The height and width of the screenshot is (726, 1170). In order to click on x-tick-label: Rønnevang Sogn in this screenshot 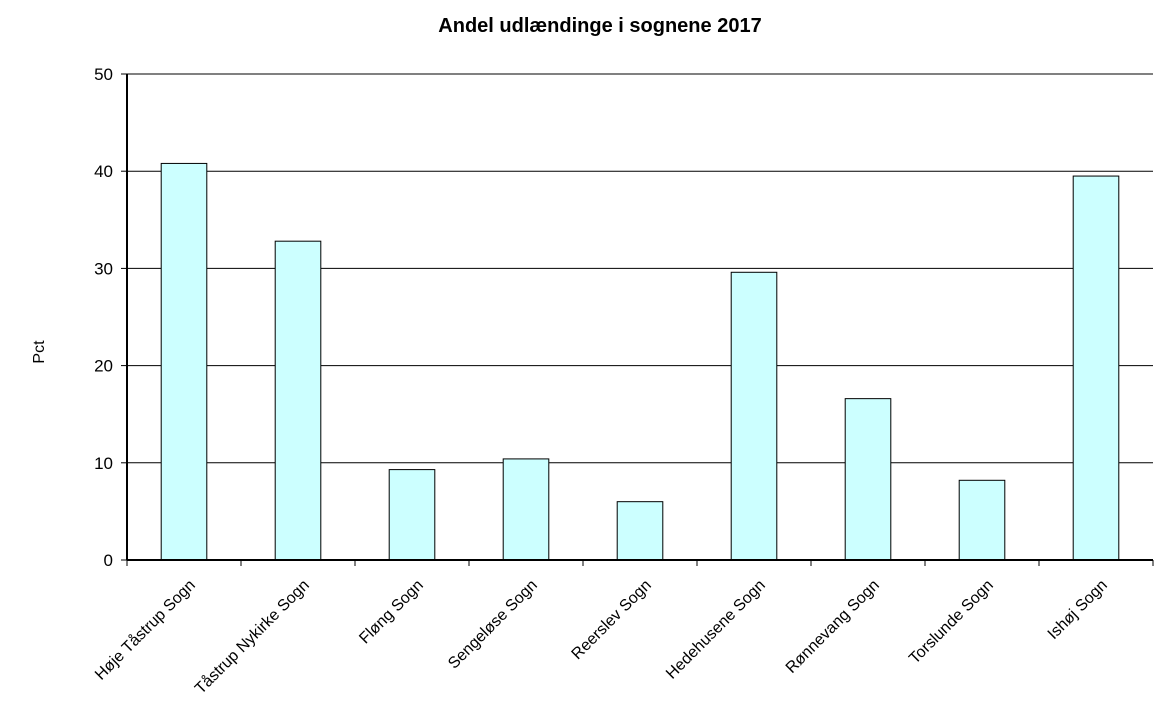, I will do `click(833, 627)`.